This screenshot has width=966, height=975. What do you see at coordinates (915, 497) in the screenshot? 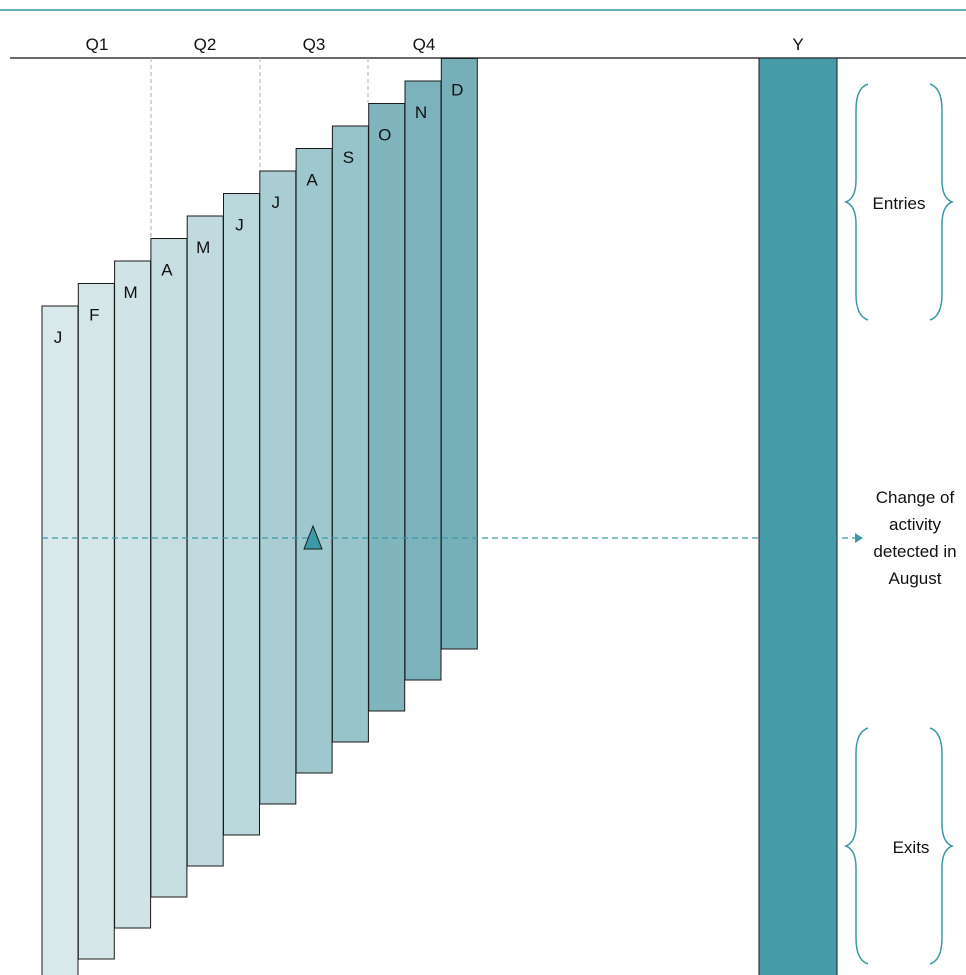
I see `change-label-line-1: Change of` at bounding box center [915, 497].